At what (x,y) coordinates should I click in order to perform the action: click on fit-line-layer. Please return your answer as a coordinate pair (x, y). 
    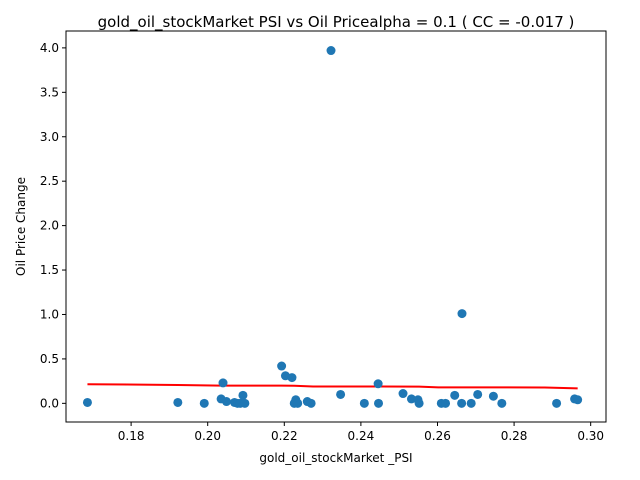
    Looking at the image, I should click on (332, 386).